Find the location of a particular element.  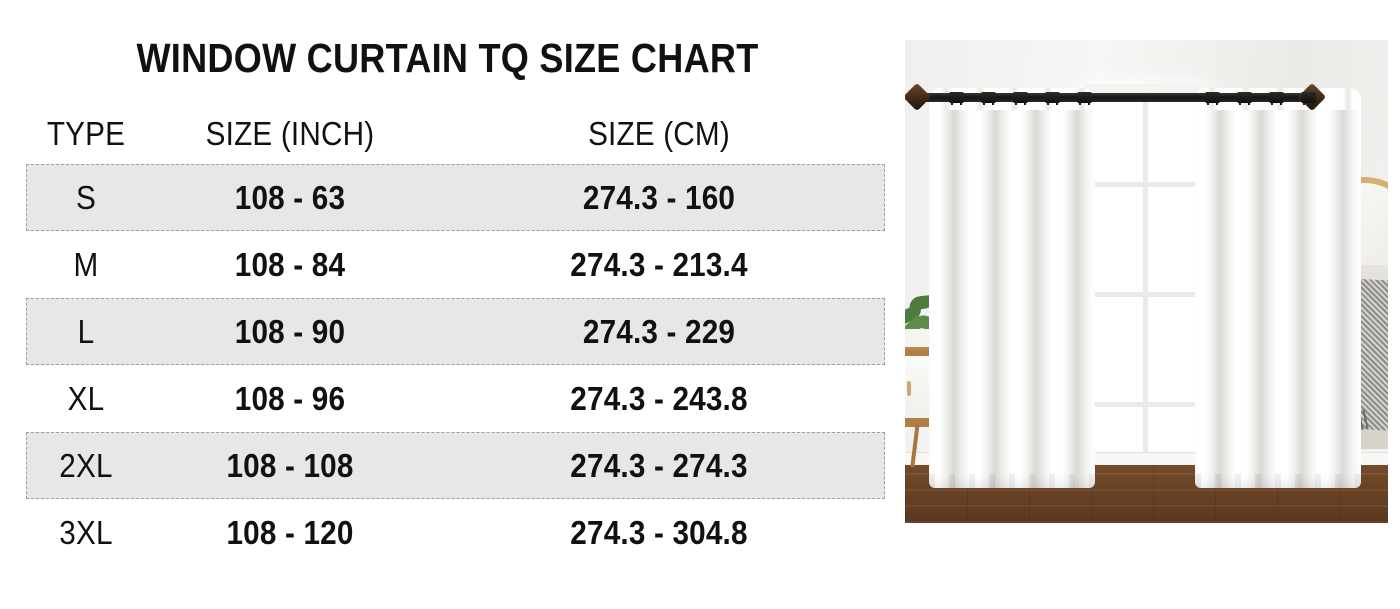

cell-size-cm: 274.3 - 229 is located at coordinates (659, 331).